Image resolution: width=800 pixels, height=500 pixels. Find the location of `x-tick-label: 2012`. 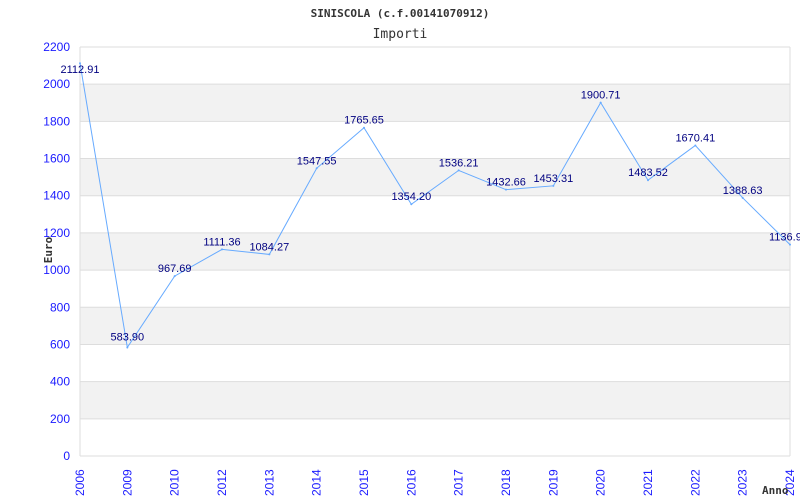

x-tick-label: 2012 is located at coordinates (222, 482).